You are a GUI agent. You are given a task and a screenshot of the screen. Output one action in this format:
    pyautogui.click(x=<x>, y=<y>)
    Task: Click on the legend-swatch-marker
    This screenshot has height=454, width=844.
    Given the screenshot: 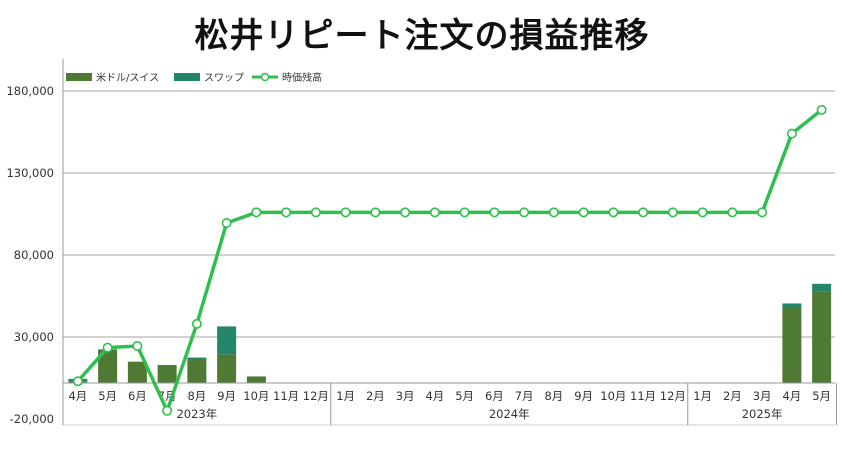 What is the action you would take?
    pyautogui.click(x=265, y=77)
    